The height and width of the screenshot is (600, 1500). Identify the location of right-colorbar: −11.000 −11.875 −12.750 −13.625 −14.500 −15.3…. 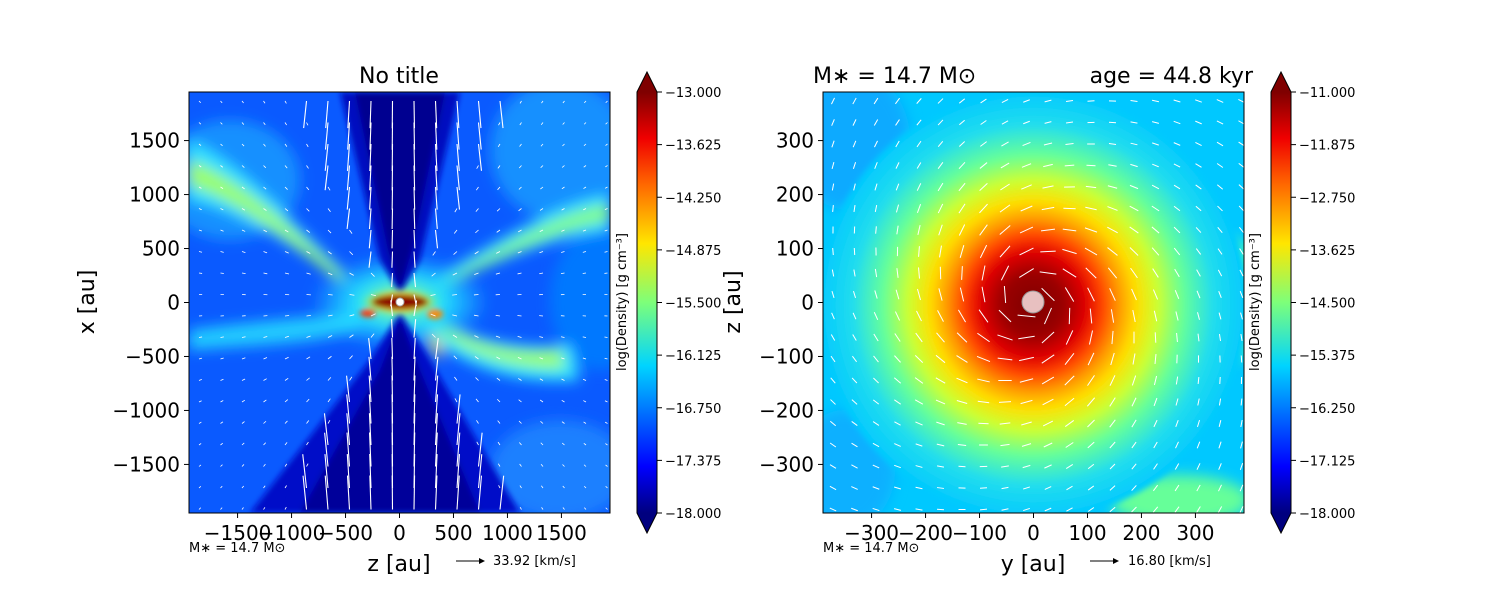
(1301, 302).